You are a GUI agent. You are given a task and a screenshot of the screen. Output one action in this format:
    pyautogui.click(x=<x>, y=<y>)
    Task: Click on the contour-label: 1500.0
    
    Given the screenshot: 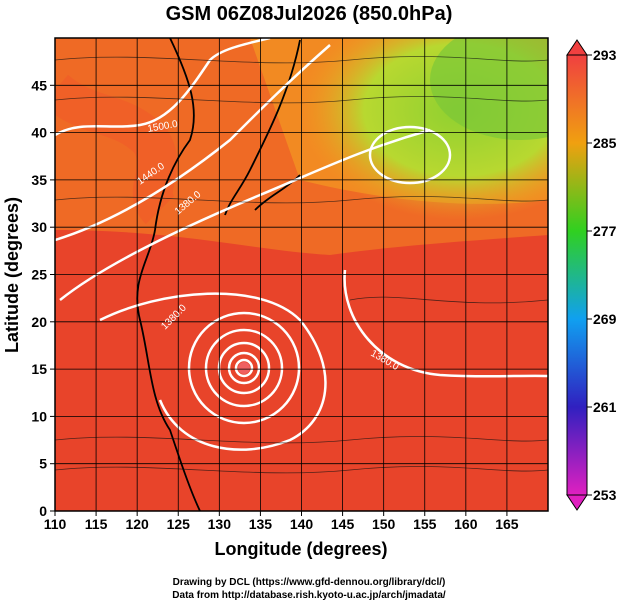 What is the action you would take?
    pyautogui.click(x=163, y=127)
    